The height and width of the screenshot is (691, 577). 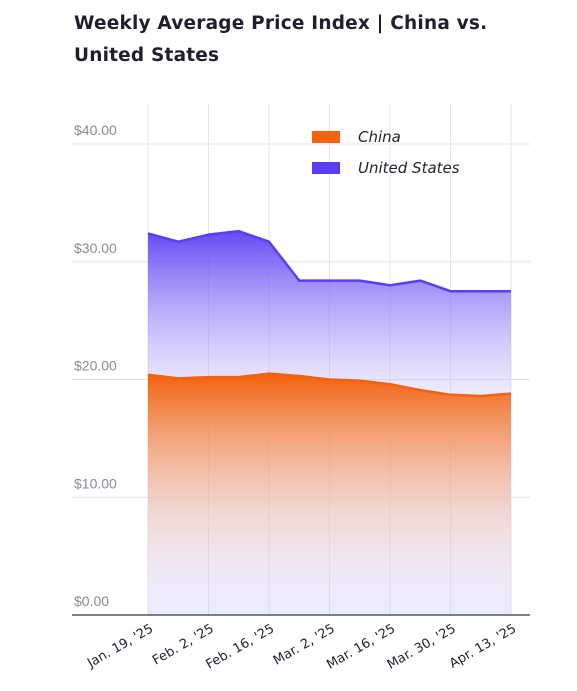 What do you see at coordinates (329, 385) in the screenshot?
I see `china-line` at bounding box center [329, 385].